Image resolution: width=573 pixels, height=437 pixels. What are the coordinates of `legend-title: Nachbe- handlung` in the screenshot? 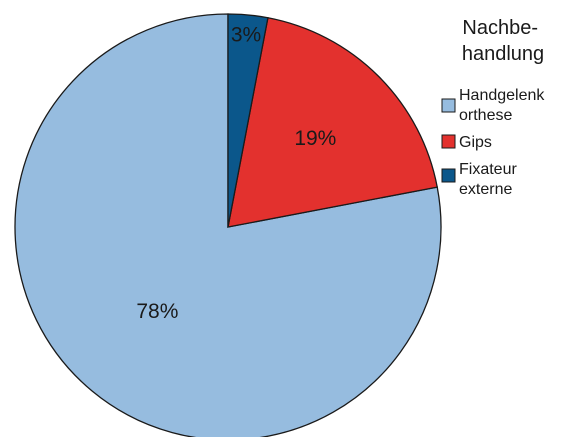 It's located at (503, 41).